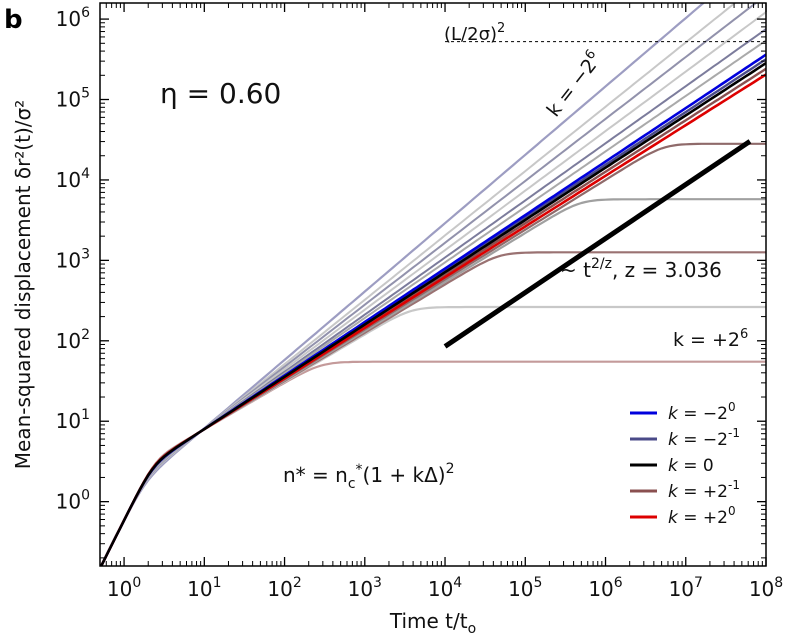 The height and width of the screenshot is (640, 789). What do you see at coordinates (710, 339) in the screenshot?
I see `k-bottom-label: k = +26` at bounding box center [710, 339].